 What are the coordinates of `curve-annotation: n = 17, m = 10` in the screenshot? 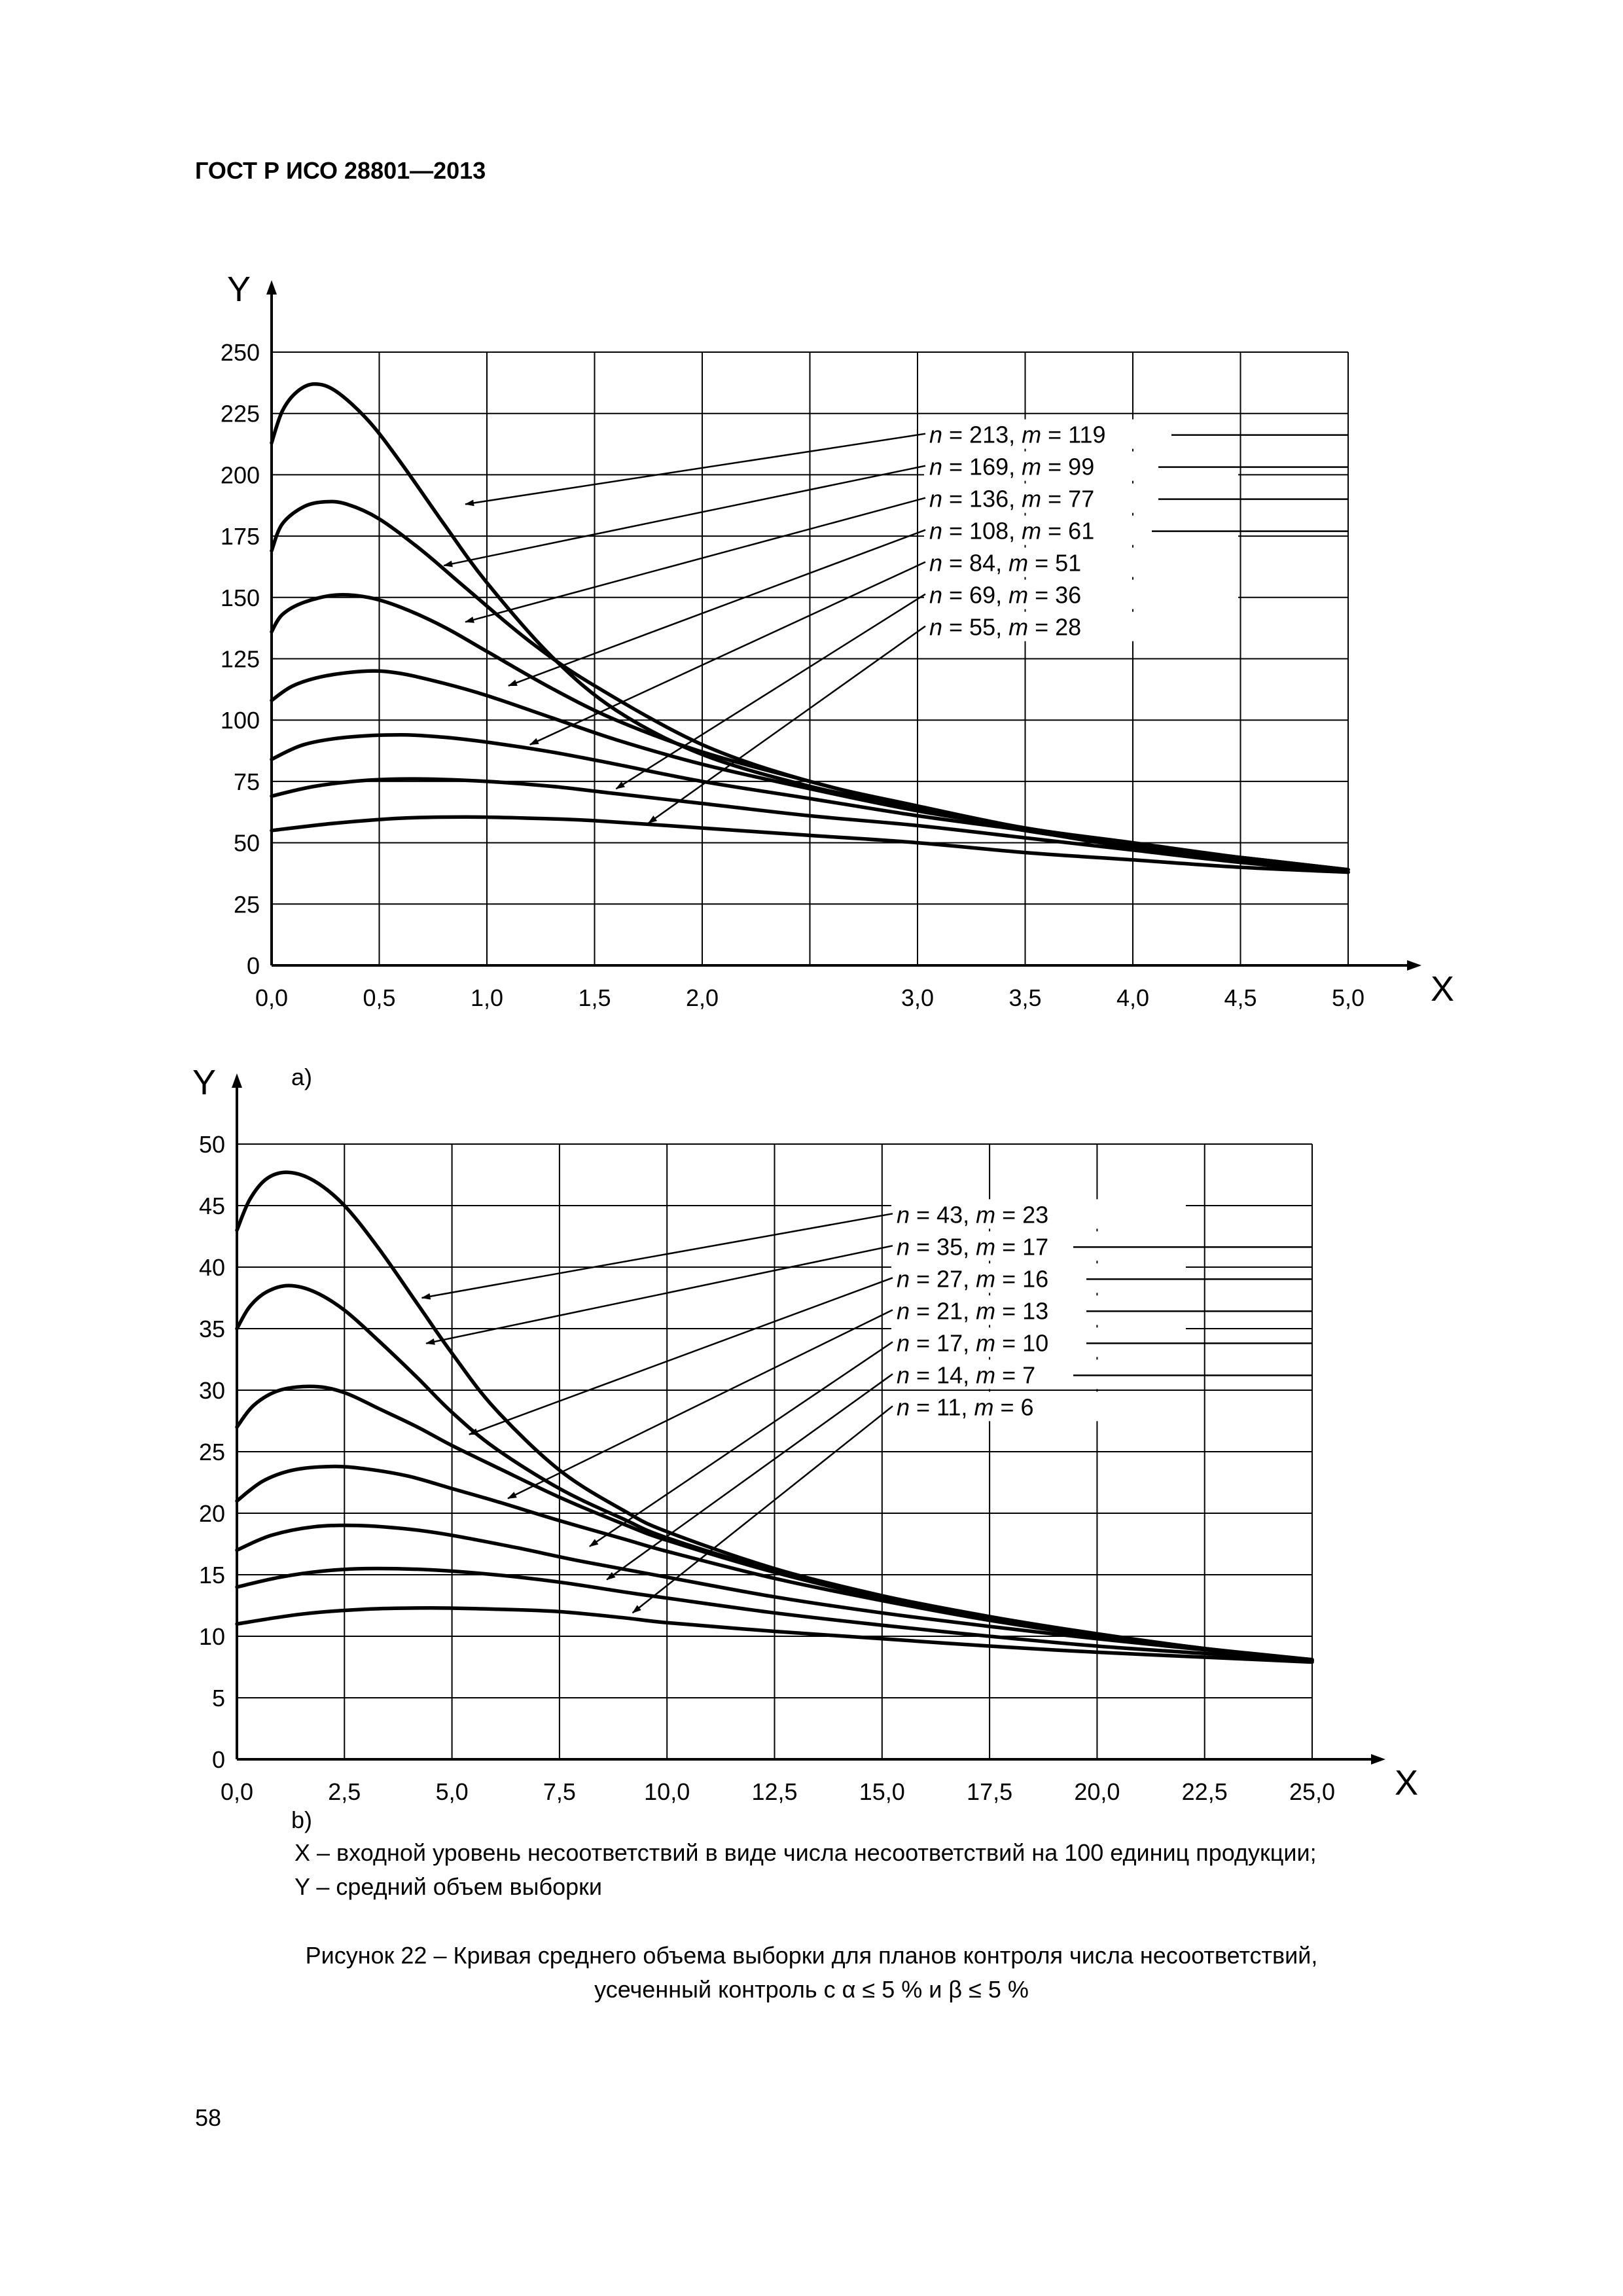 It's located at (972, 1342).